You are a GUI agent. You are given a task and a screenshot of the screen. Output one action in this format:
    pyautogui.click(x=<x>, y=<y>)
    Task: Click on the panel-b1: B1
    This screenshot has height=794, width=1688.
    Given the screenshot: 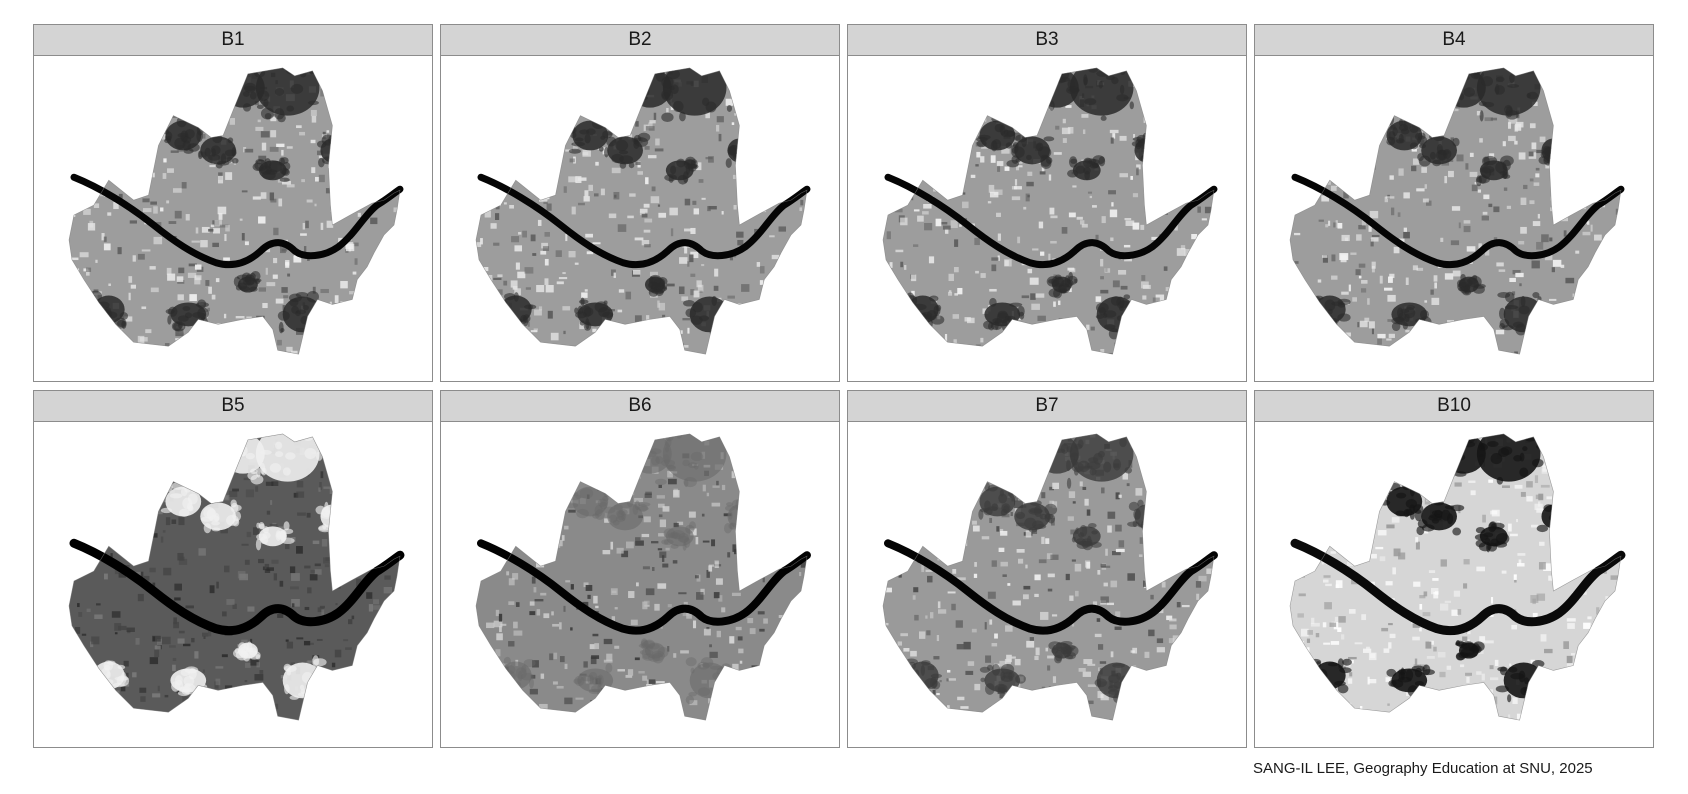 What is the action you would take?
    pyautogui.click(x=233, y=203)
    